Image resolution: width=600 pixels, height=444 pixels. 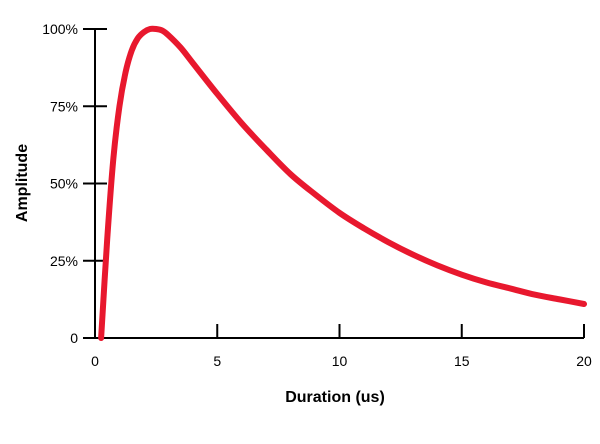 What do you see at coordinates (340, 361) in the screenshot?
I see `x-tick-label: 10` at bounding box center [340, 361].